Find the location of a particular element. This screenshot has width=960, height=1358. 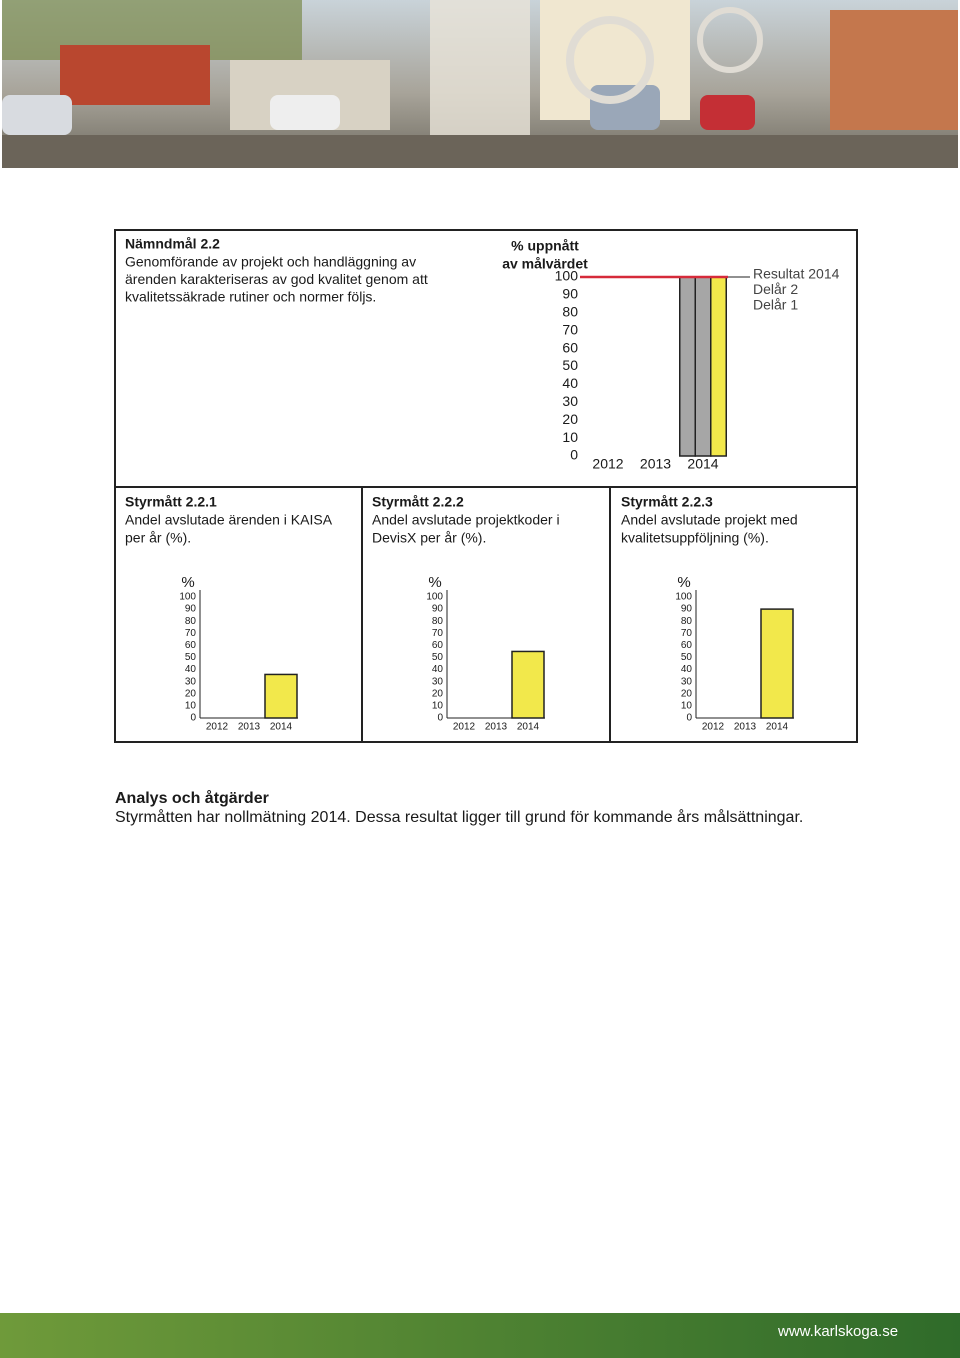

measure-text: kvalitetsuppföljning (%). is located at coordinates (695, 538).